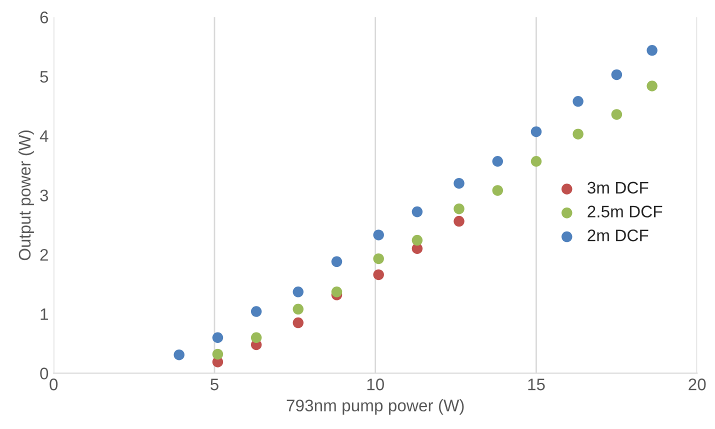  What do you see at coordinates (625, 212) in the screenshot?
I see `legend-label: 2.5m DCF` at bounding box center [625, 212].